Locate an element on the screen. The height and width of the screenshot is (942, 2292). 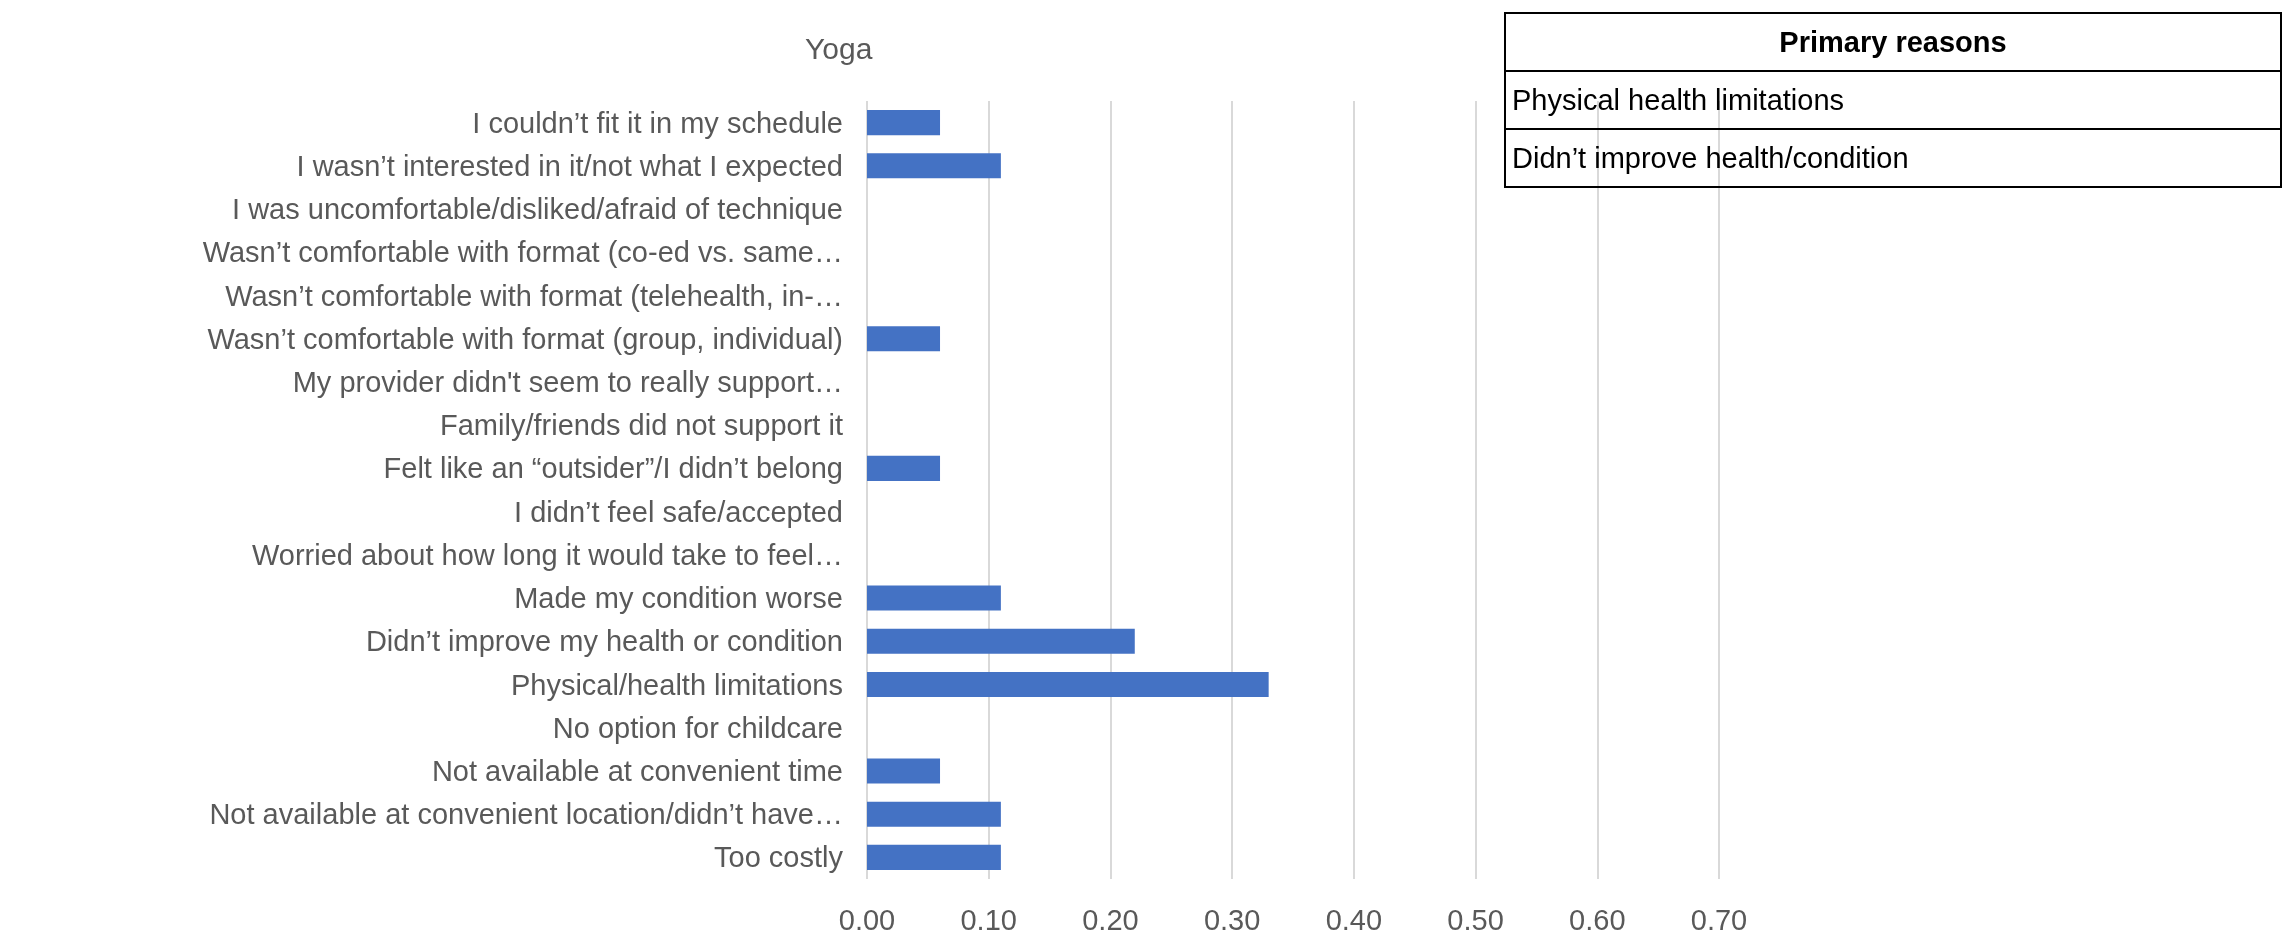
x-tick-label: 0.50 is located at coordinates (1475, 919).